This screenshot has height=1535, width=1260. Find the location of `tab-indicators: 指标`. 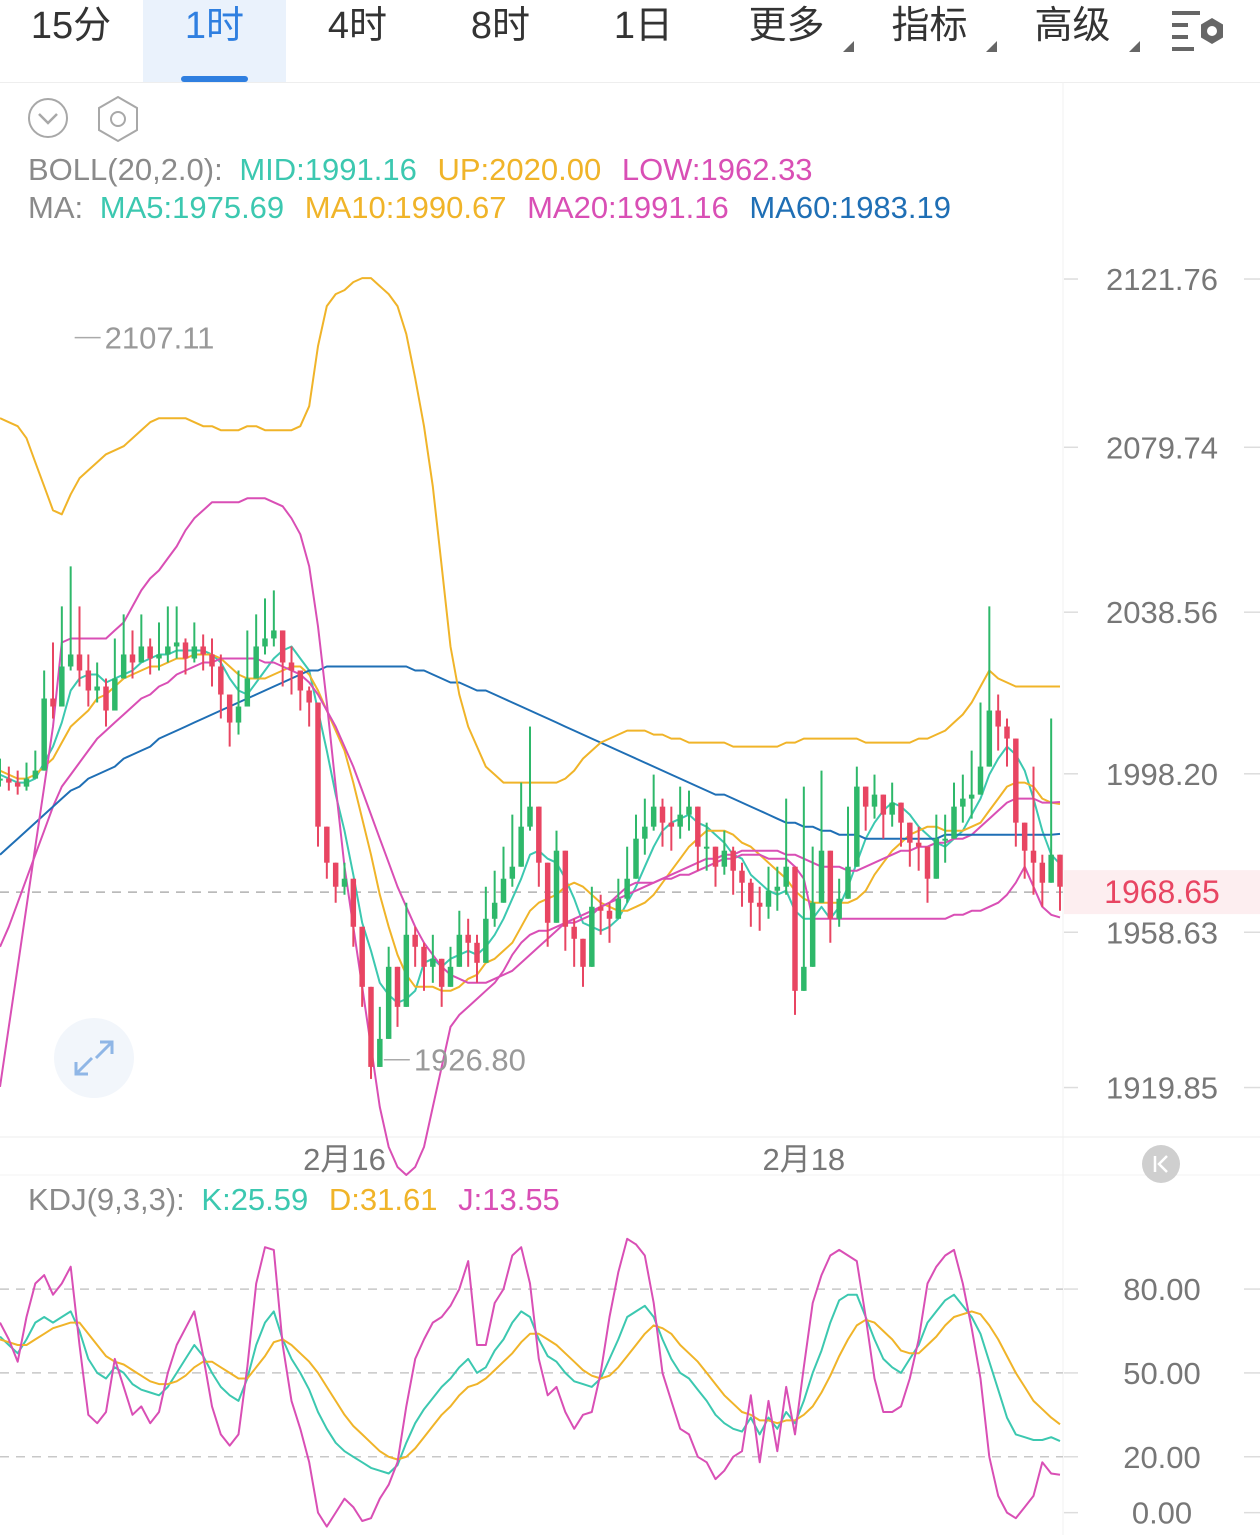

tab-indicators: 指标 is located at coordinates (929, 41).